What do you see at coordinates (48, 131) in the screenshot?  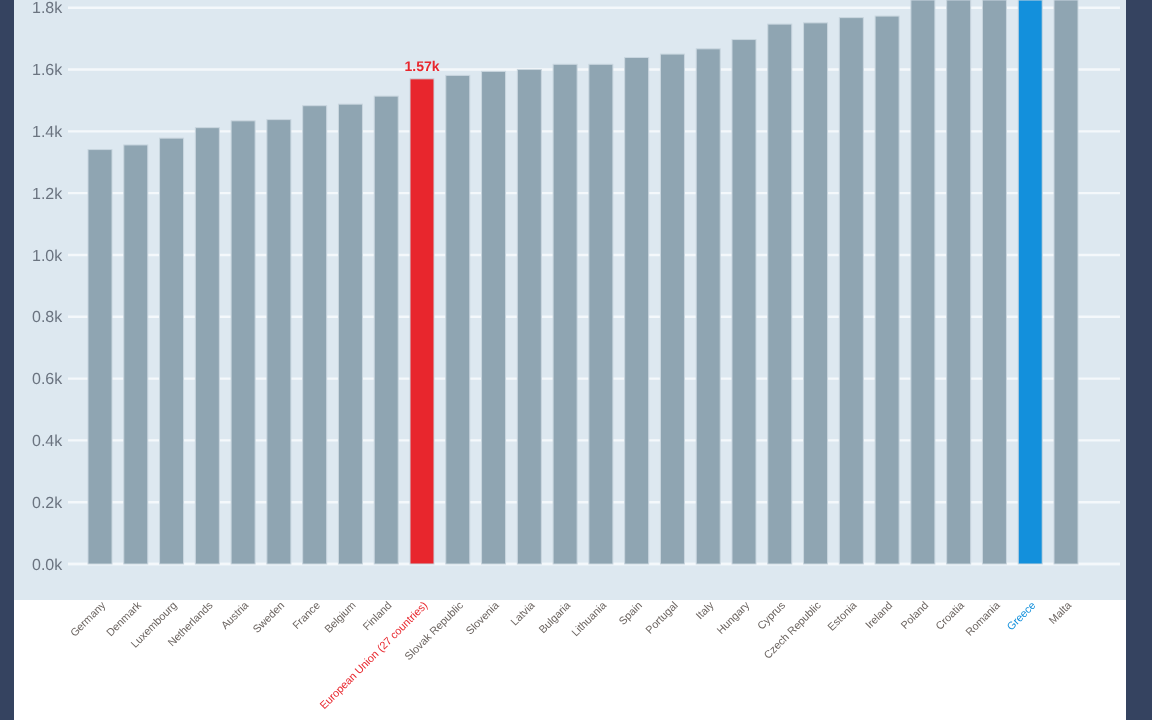 I see `y-tick-label: 1.4k` at bounding box center [48, 131].